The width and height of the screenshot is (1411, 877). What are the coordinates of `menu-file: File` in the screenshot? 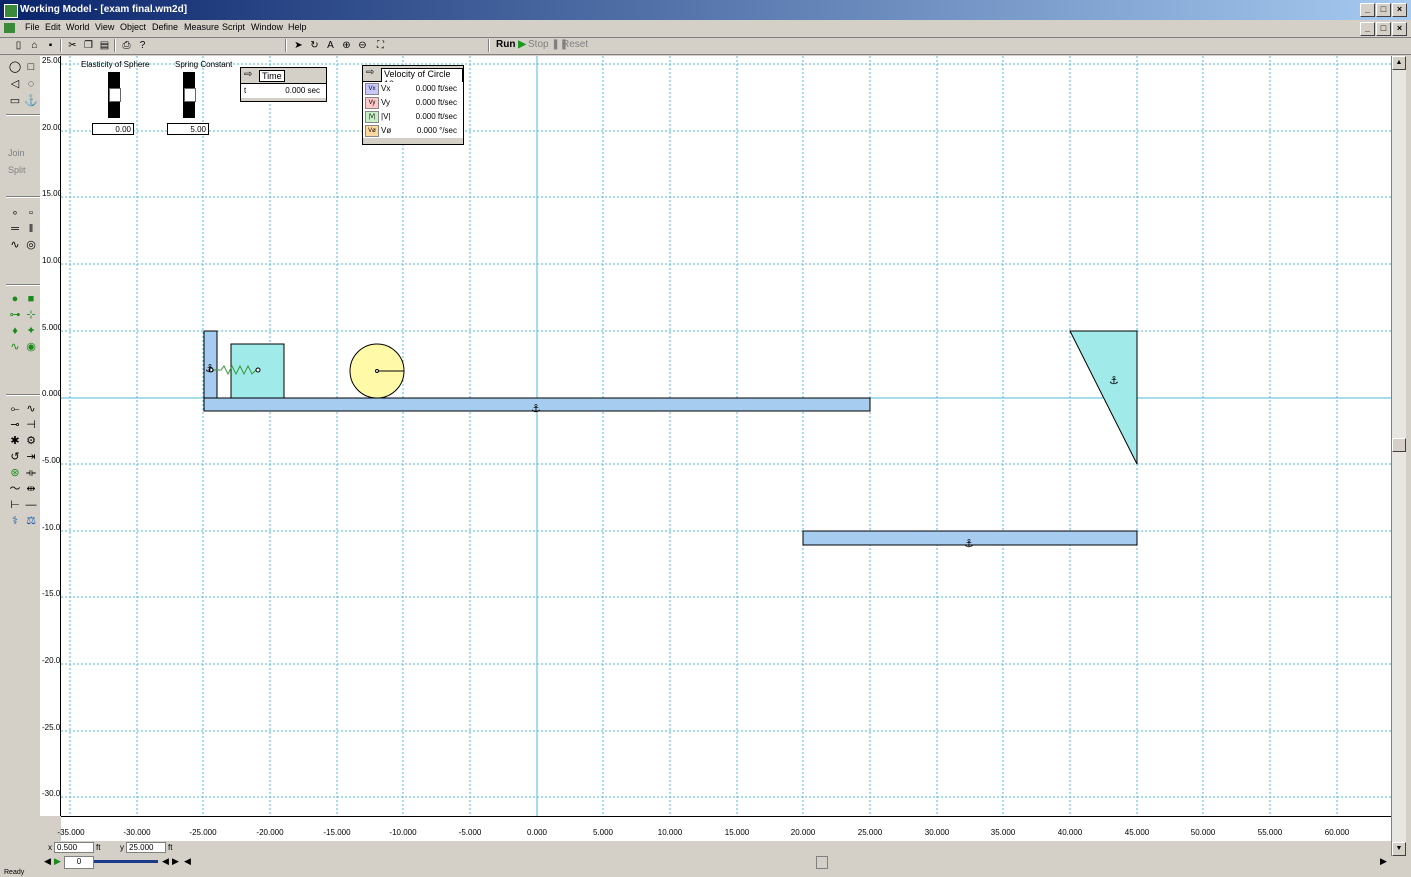 It's located at (32, 27).